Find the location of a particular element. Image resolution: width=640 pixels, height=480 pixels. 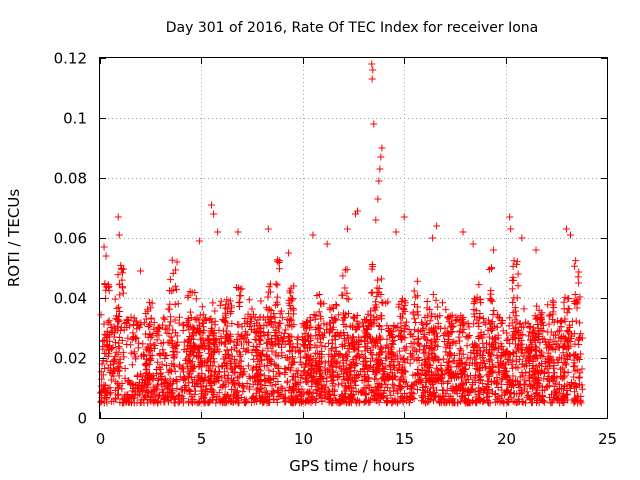

y-tick-label: 0 is located at coordinates (82, 419).